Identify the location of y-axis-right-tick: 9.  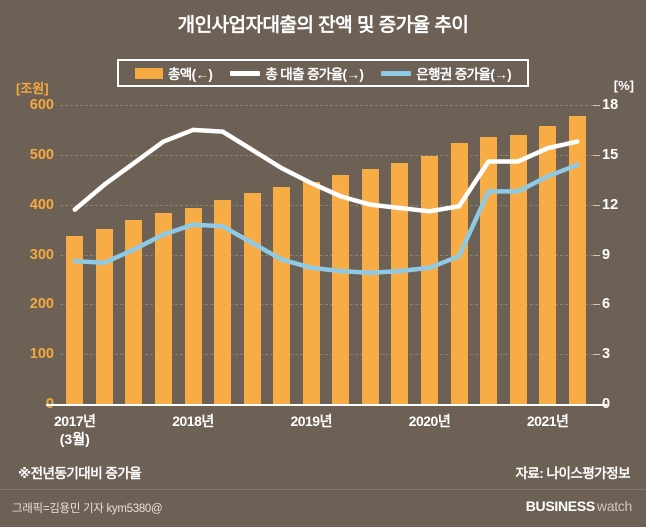
(606, 254).